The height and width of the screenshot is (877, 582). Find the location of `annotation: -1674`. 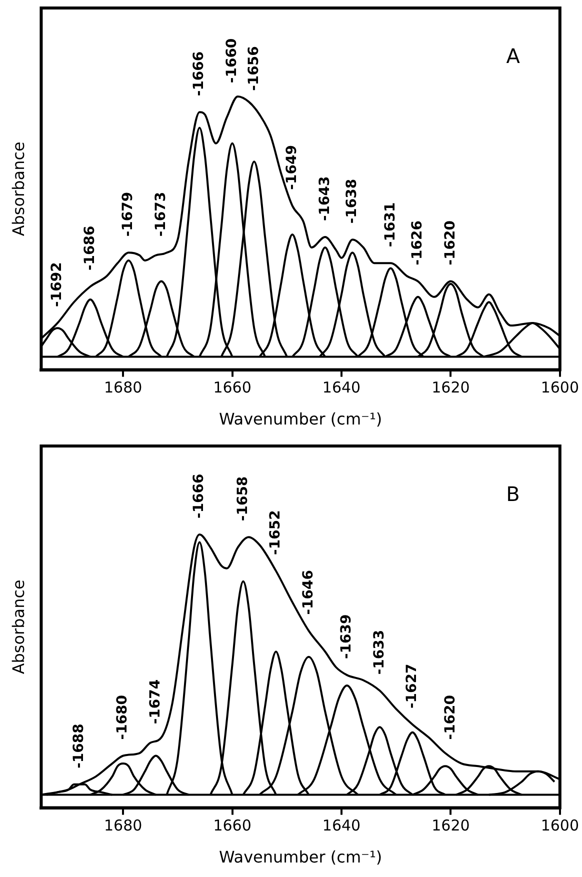

annotation: -1674 is located at coordinates (156, 701).